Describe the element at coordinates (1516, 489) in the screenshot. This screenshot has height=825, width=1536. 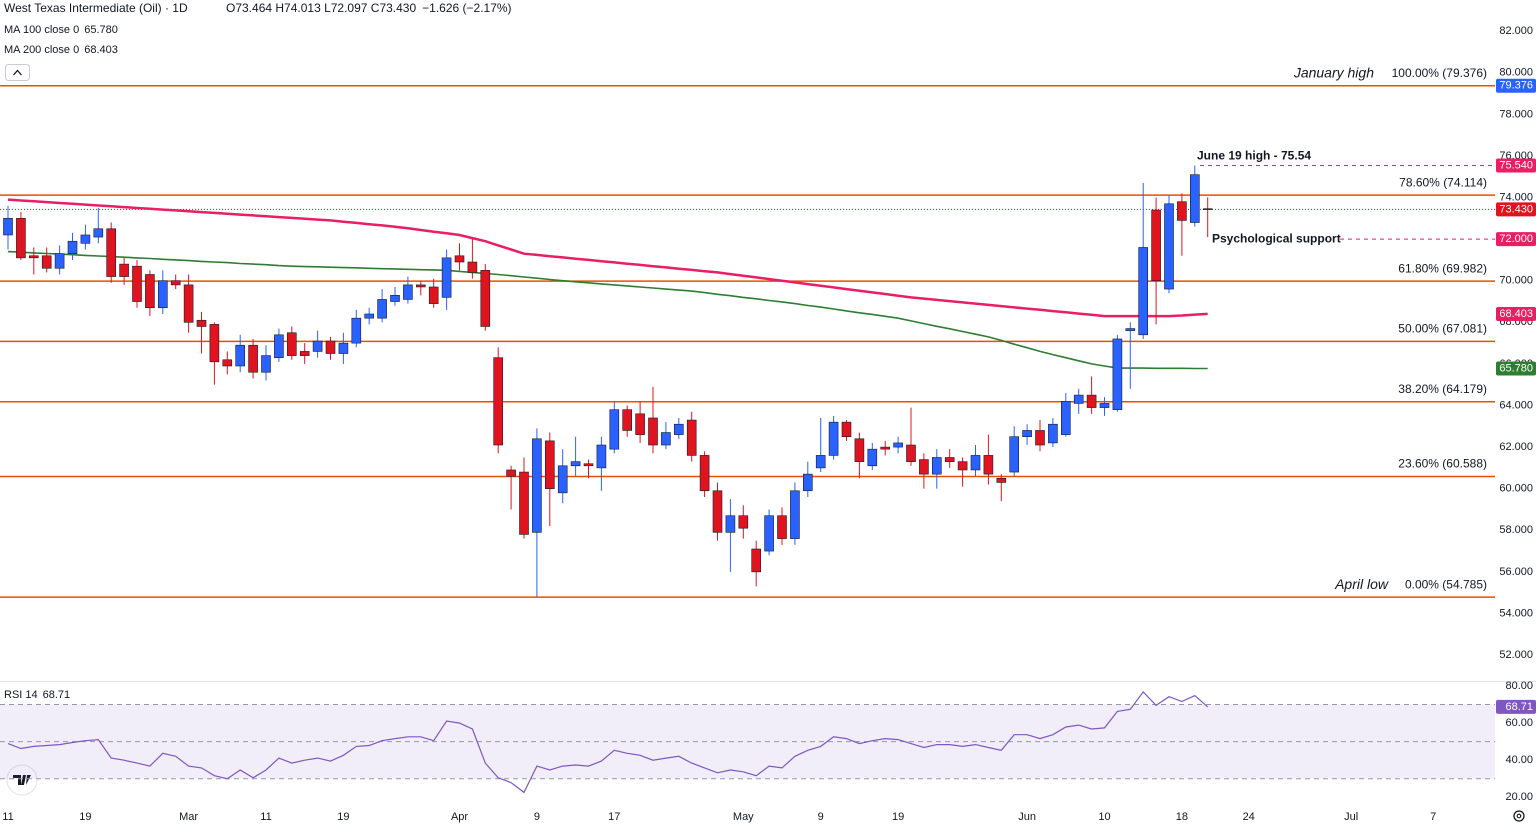
I see `y-tick-label: 60.000` at that location.